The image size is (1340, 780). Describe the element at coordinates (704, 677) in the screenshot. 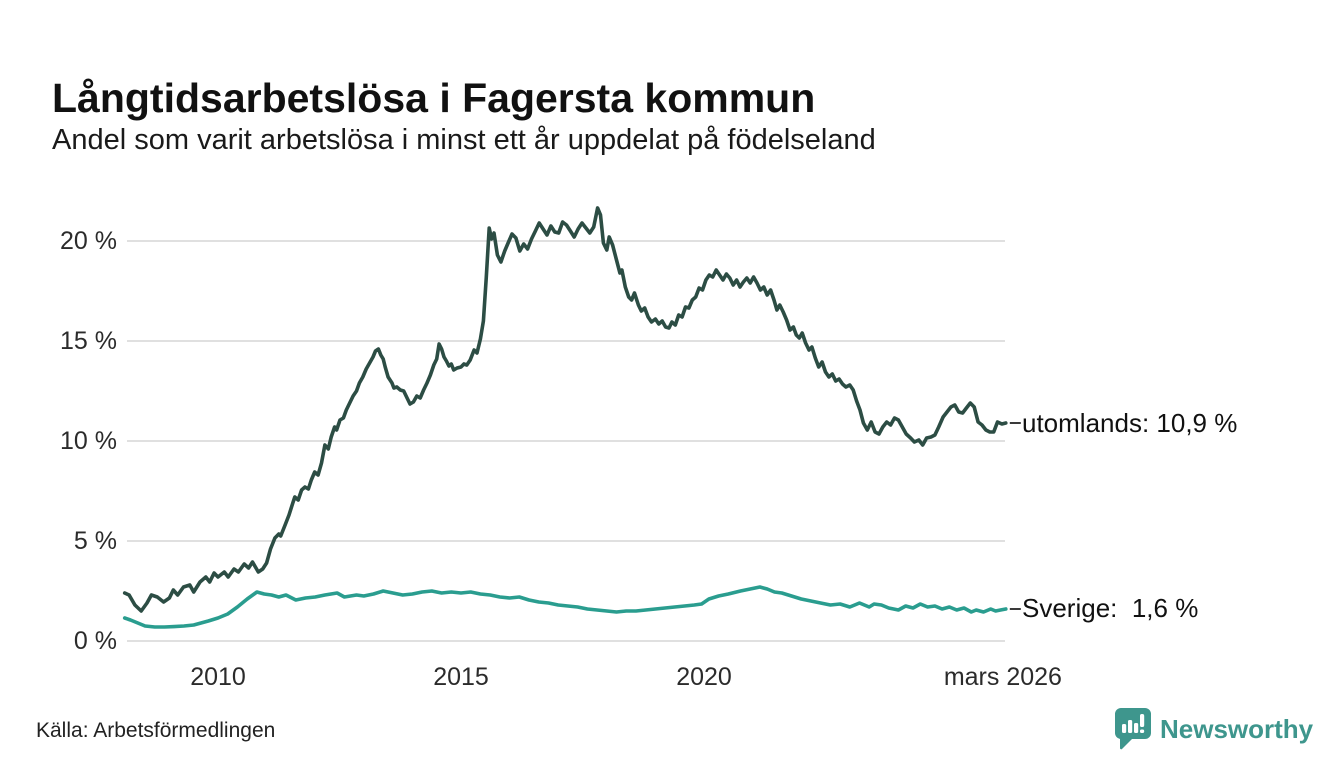

I see `x-axis-tick-label: 2020` at that location.